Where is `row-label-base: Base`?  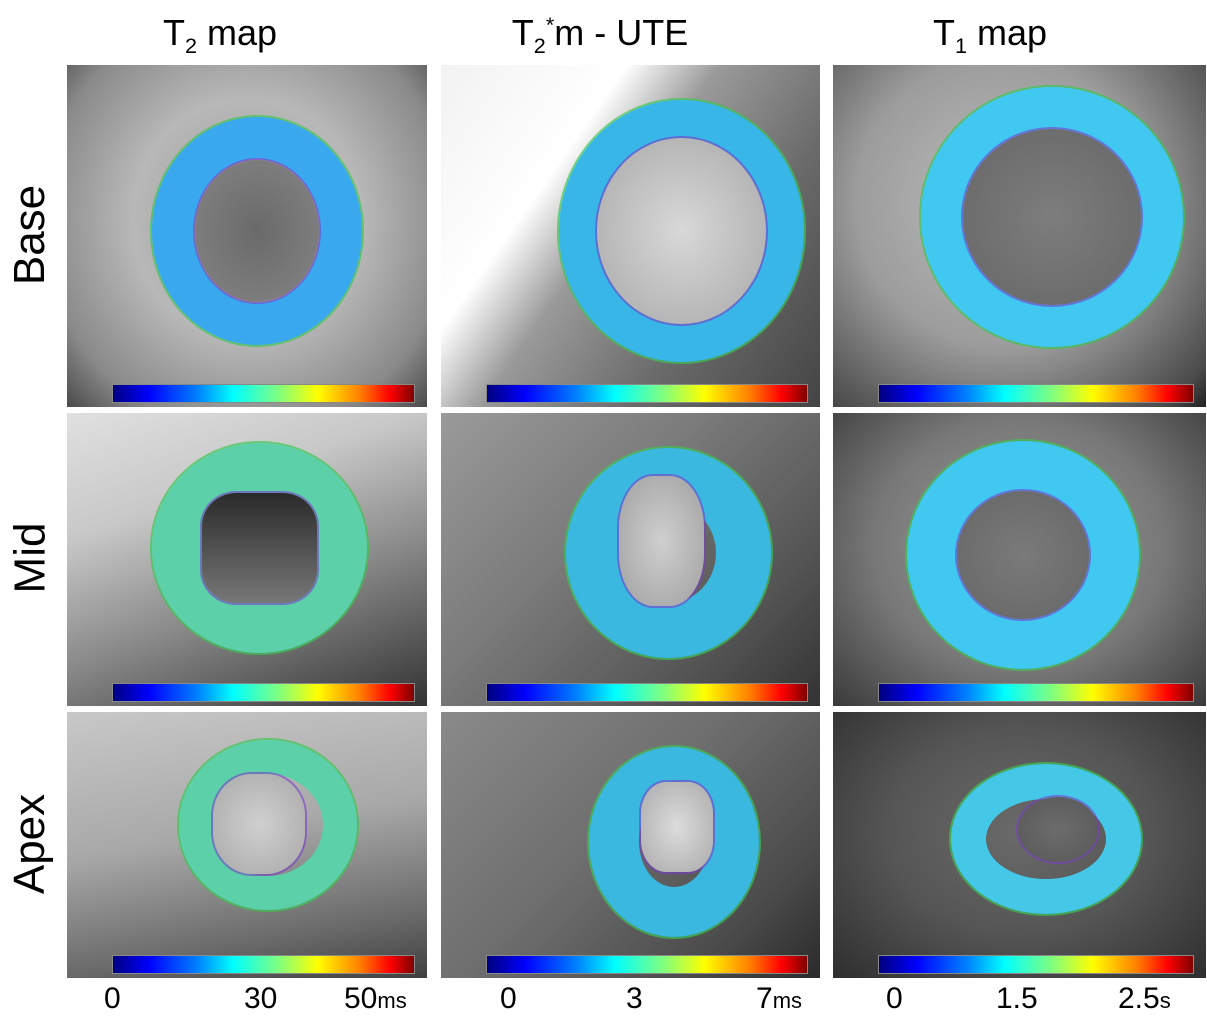
row-label-base: Base is located at coordinates (30, 235).